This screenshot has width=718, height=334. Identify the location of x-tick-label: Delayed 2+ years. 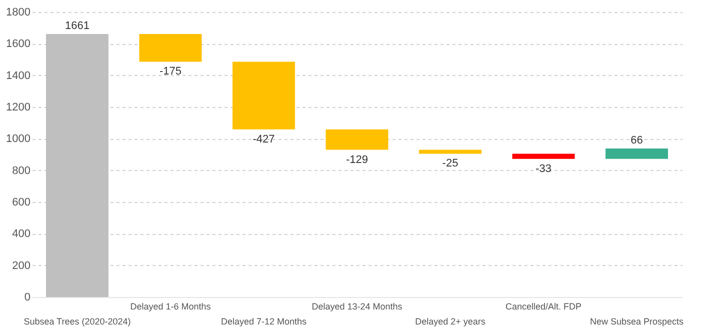
(450, 321).